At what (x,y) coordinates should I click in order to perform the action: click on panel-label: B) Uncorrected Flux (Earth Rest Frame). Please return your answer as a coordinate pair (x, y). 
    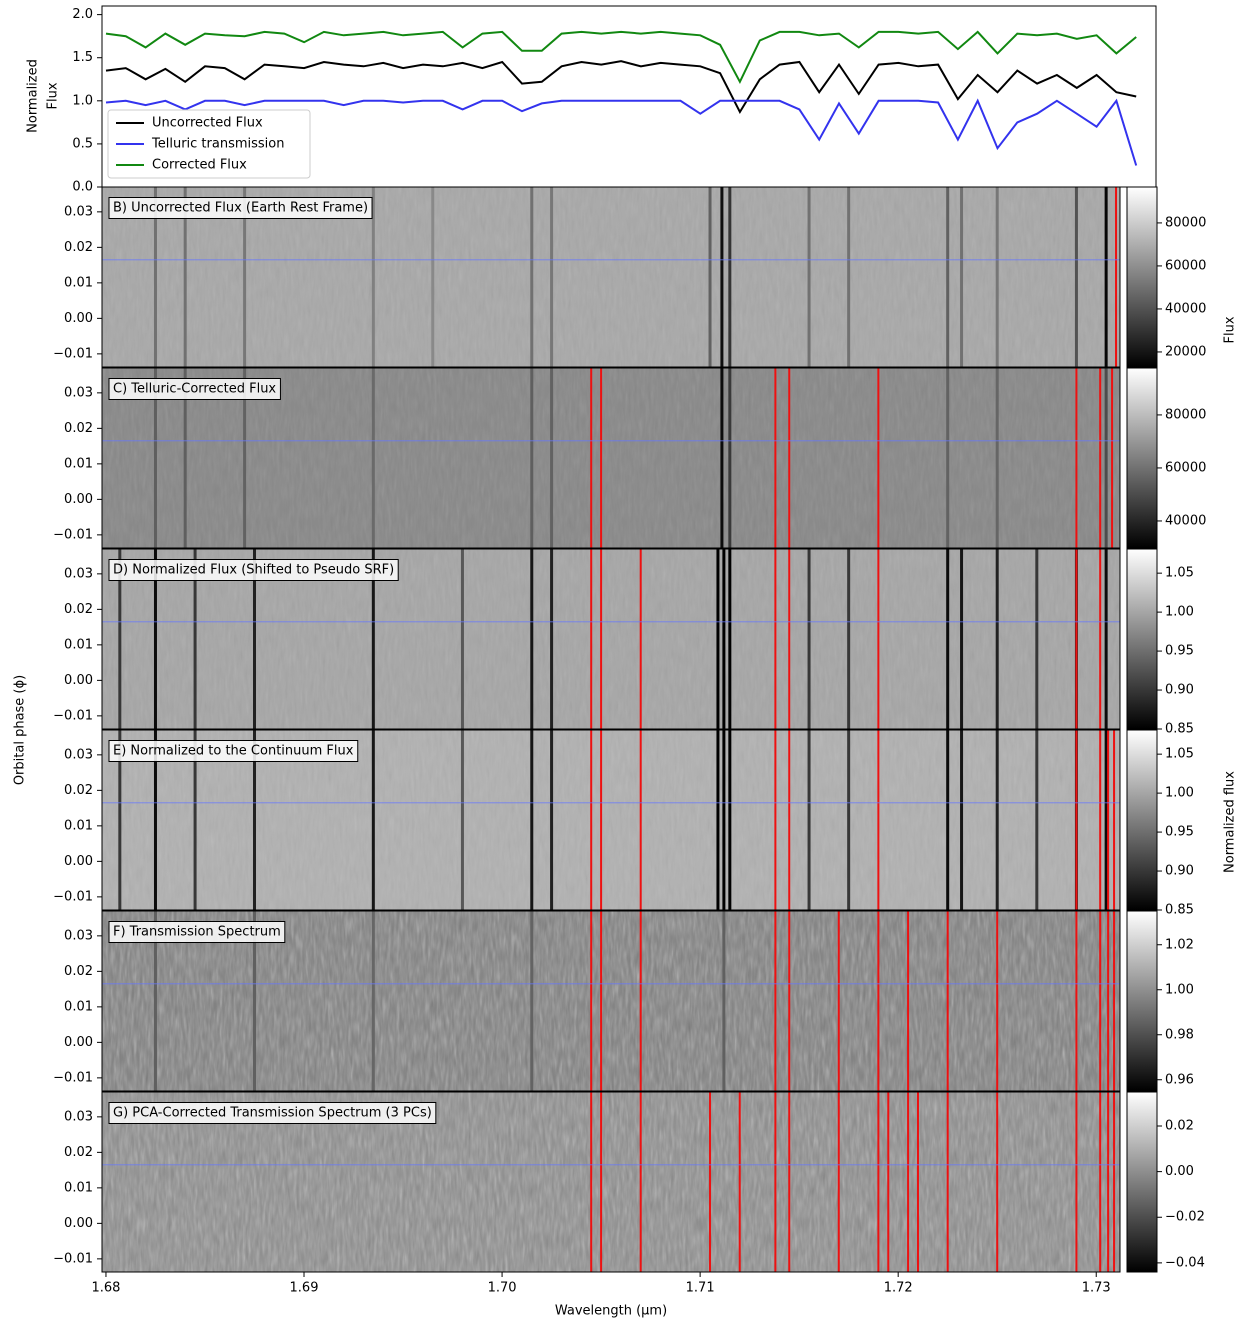
    Looking at the image, I should click on (240, 208).